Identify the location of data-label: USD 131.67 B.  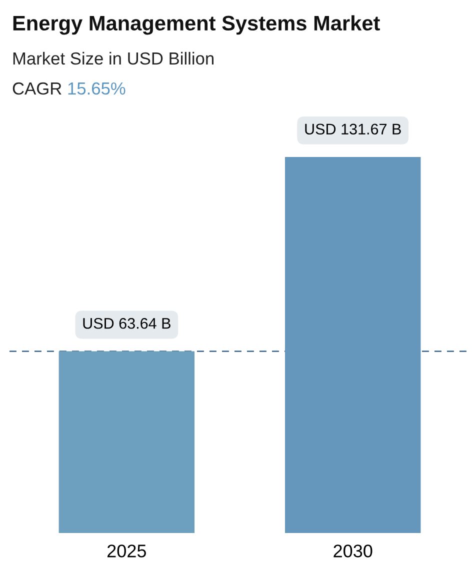
(353, 129).